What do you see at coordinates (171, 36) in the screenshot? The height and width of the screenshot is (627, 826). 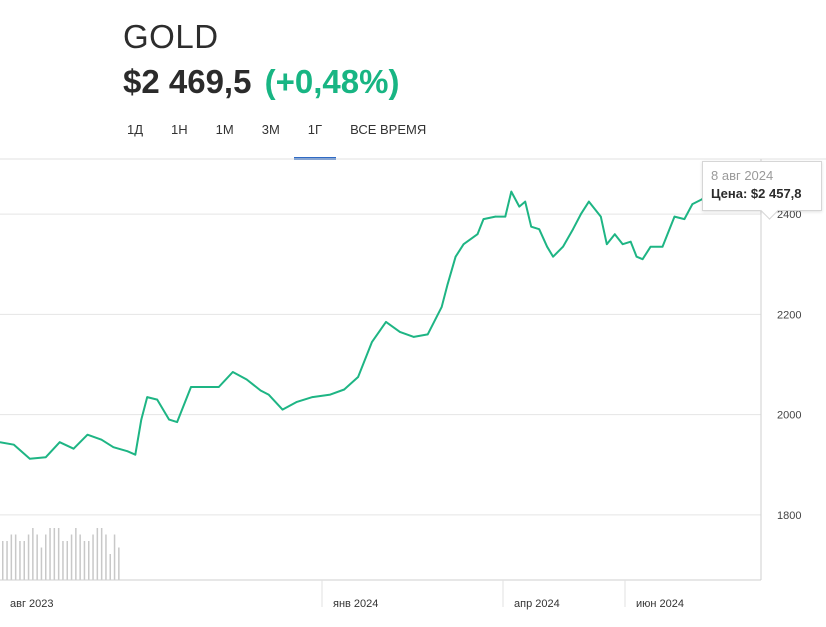 I see `ticker-title: GOLD` at bounding box center [171, 36].